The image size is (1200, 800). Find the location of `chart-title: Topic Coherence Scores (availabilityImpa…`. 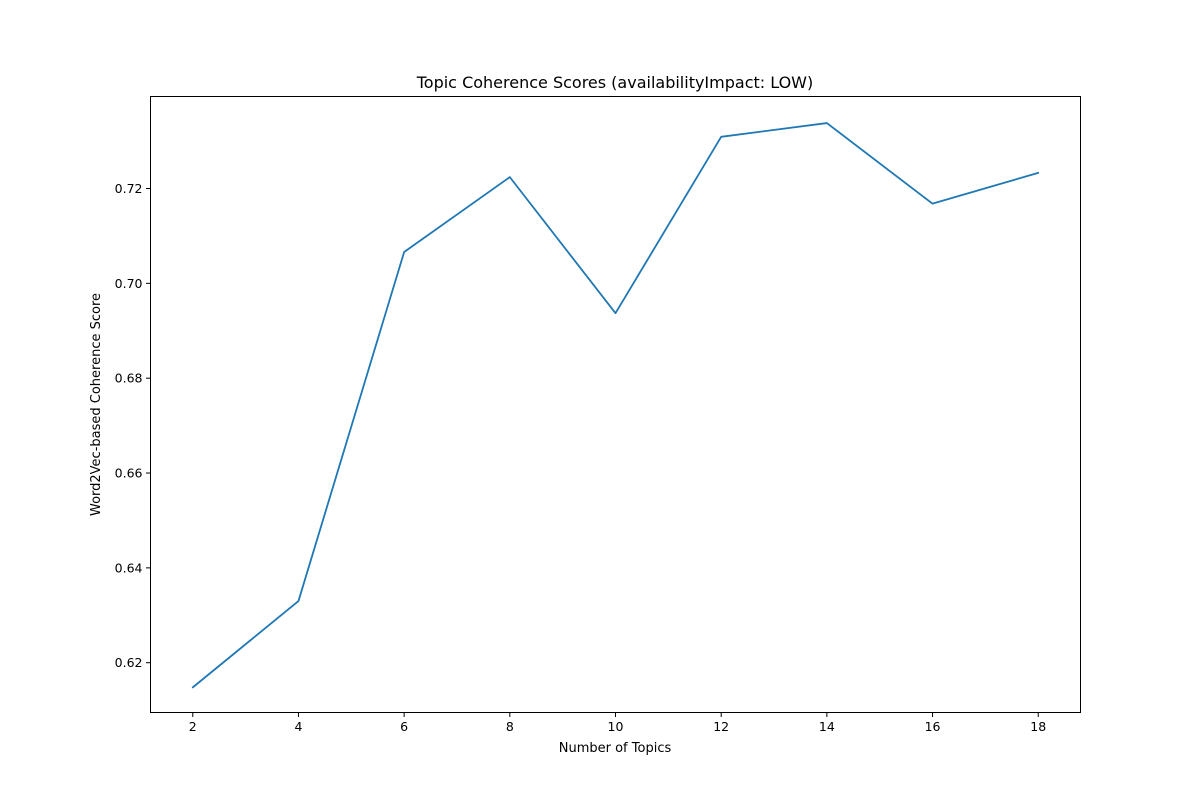

chart-title: Topic Coherence Scores (availabilityImpa… is located at coordinates (615, 82).